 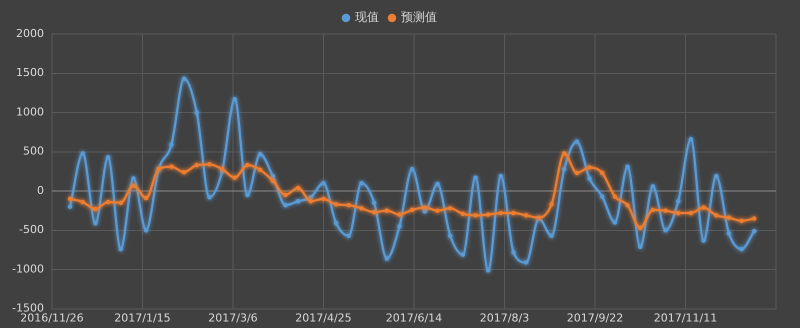 I want to click on y-tick-label: 1000, so click(x=30, y=111).